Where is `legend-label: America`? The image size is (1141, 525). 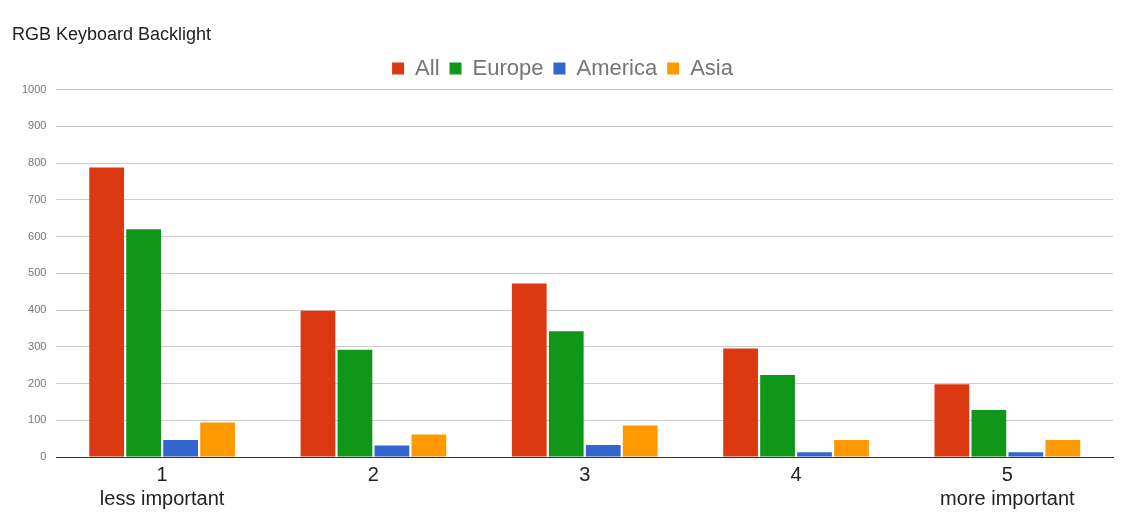 legend-label: America is located at coordinates (617, 67).